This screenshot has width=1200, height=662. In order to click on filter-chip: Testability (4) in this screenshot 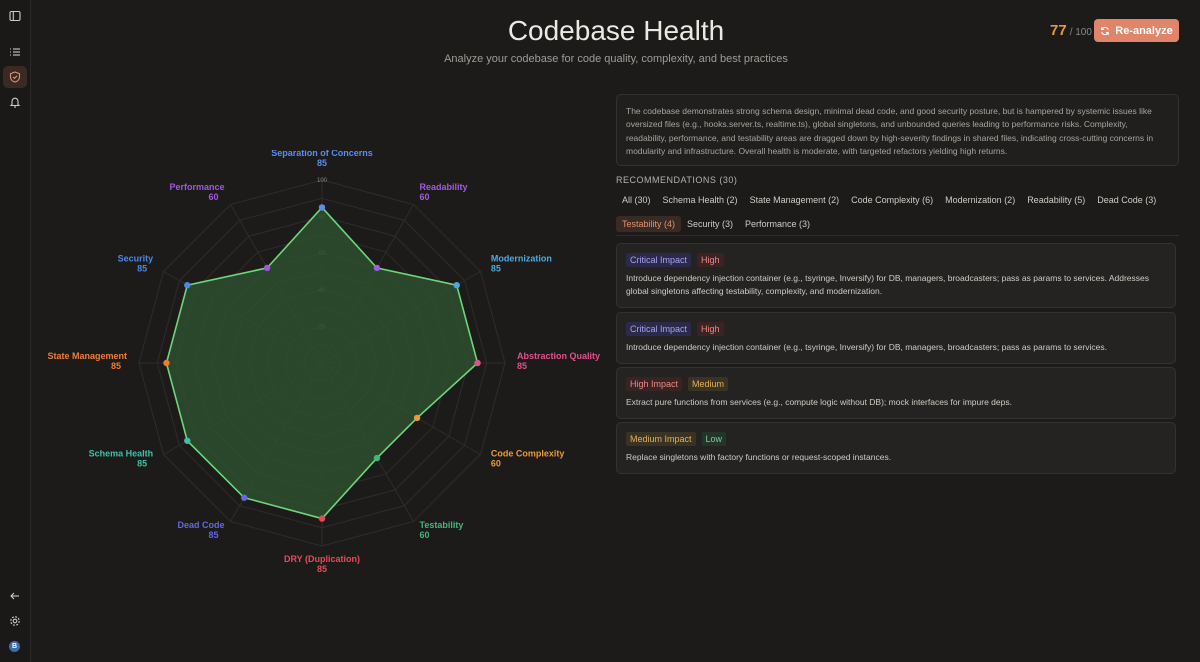, I will do `click(649, 224)`.